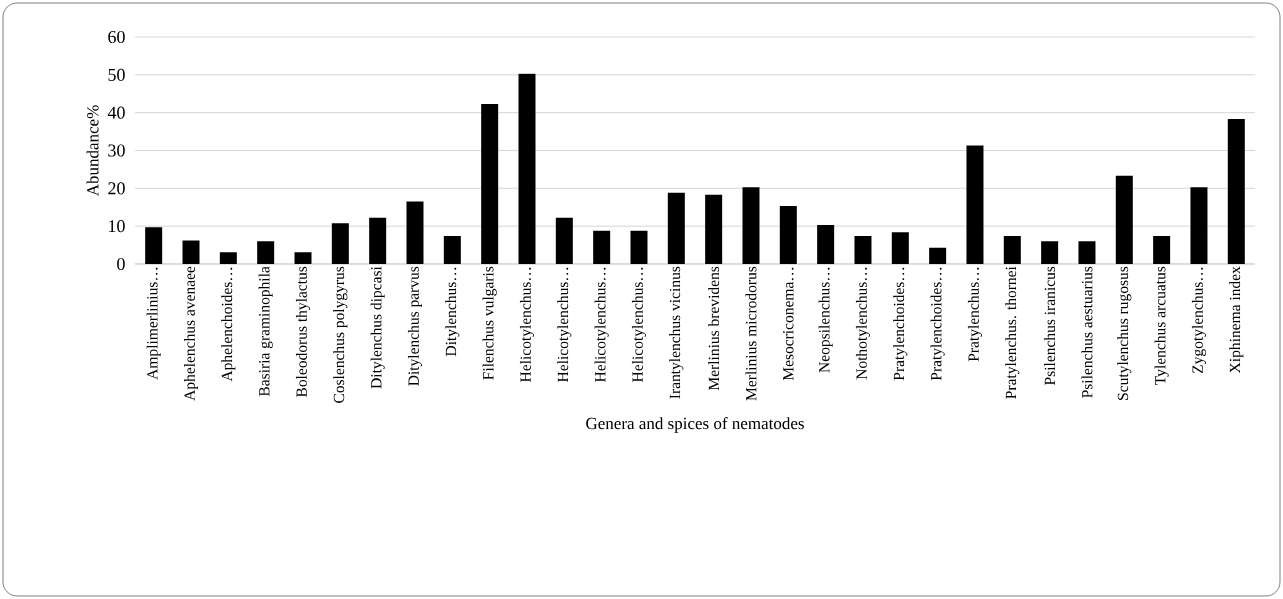 This screenshot has height=599, width=1283. I want to click on y-tick-label: 50, so click(116, 74).